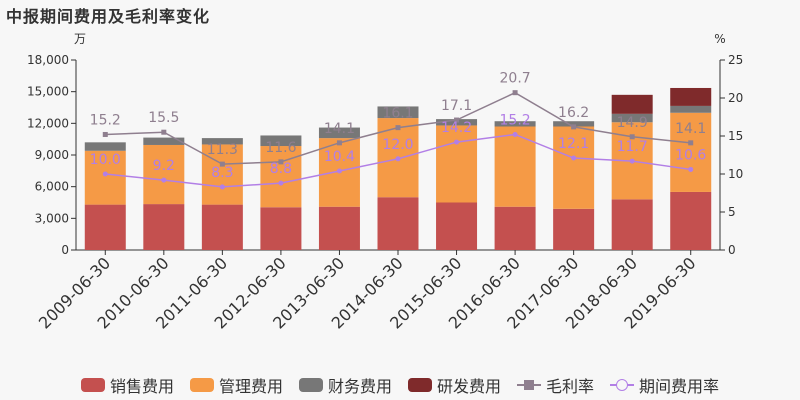  I want to click on legend-label: 研发费用, so click(469, 386).